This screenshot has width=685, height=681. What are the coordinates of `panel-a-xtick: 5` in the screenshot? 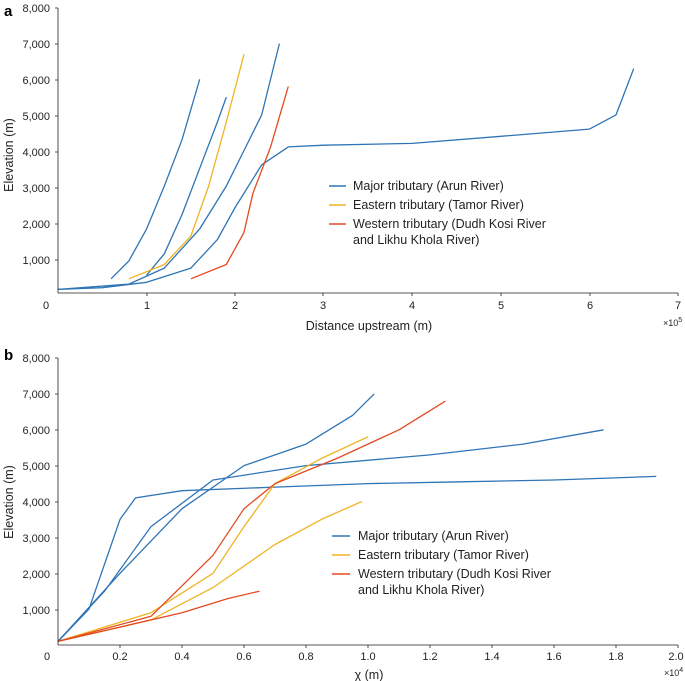 It's located at (501, 306).